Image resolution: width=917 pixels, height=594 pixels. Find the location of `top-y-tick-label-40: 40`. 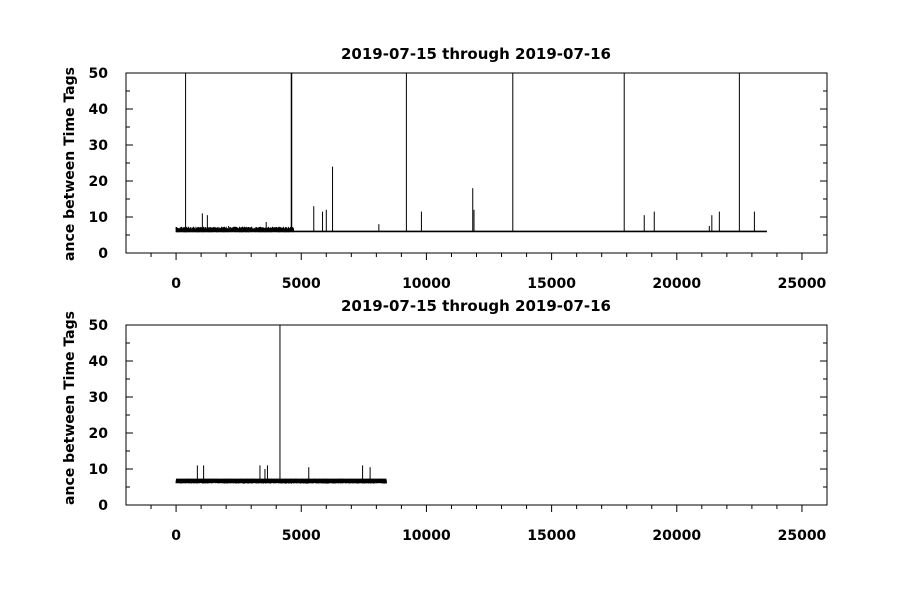

top-y-tick-label-40: 40 is located at coordinates (99, 110).